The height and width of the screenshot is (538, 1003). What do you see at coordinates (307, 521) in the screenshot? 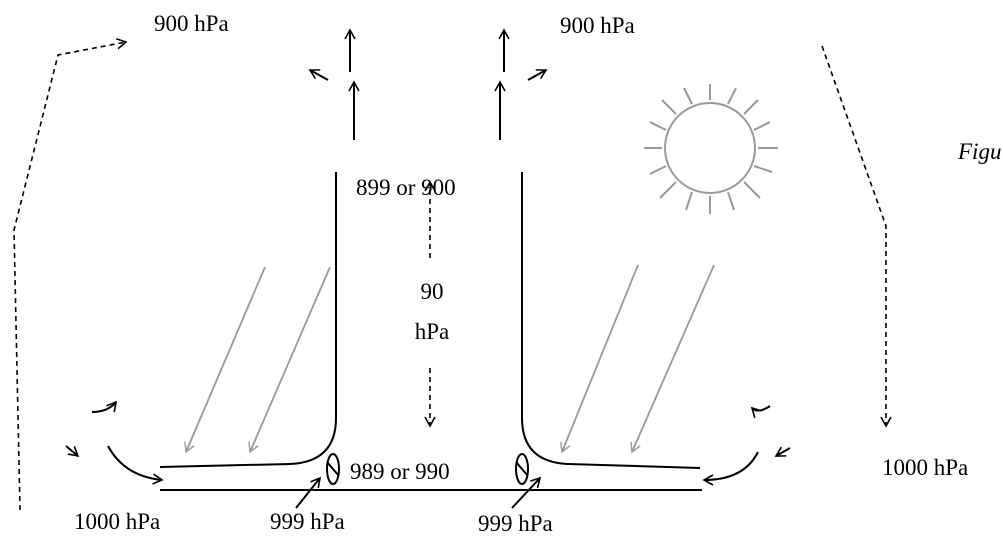
I see `tornado-left-pressure-label: 999 hPa` at bounding box center [307, 521].